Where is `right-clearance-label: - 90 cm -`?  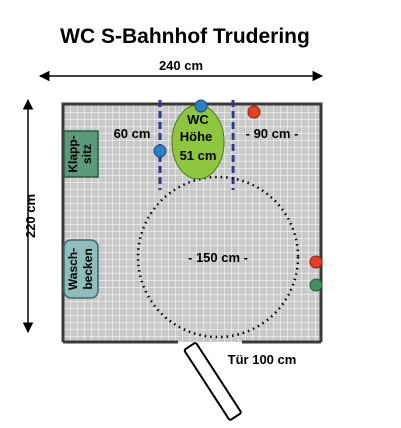 right-clearance-label: - 90 cm - is located at coordinates (272, 133).